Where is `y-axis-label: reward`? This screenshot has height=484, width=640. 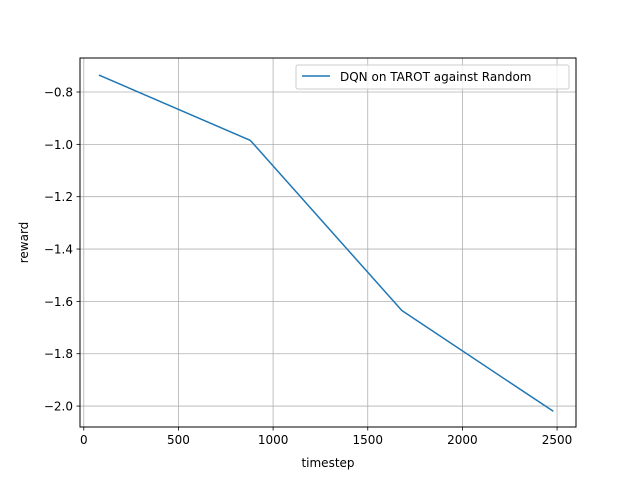
y-axis-label: reward is located at coordinates (24, 243).